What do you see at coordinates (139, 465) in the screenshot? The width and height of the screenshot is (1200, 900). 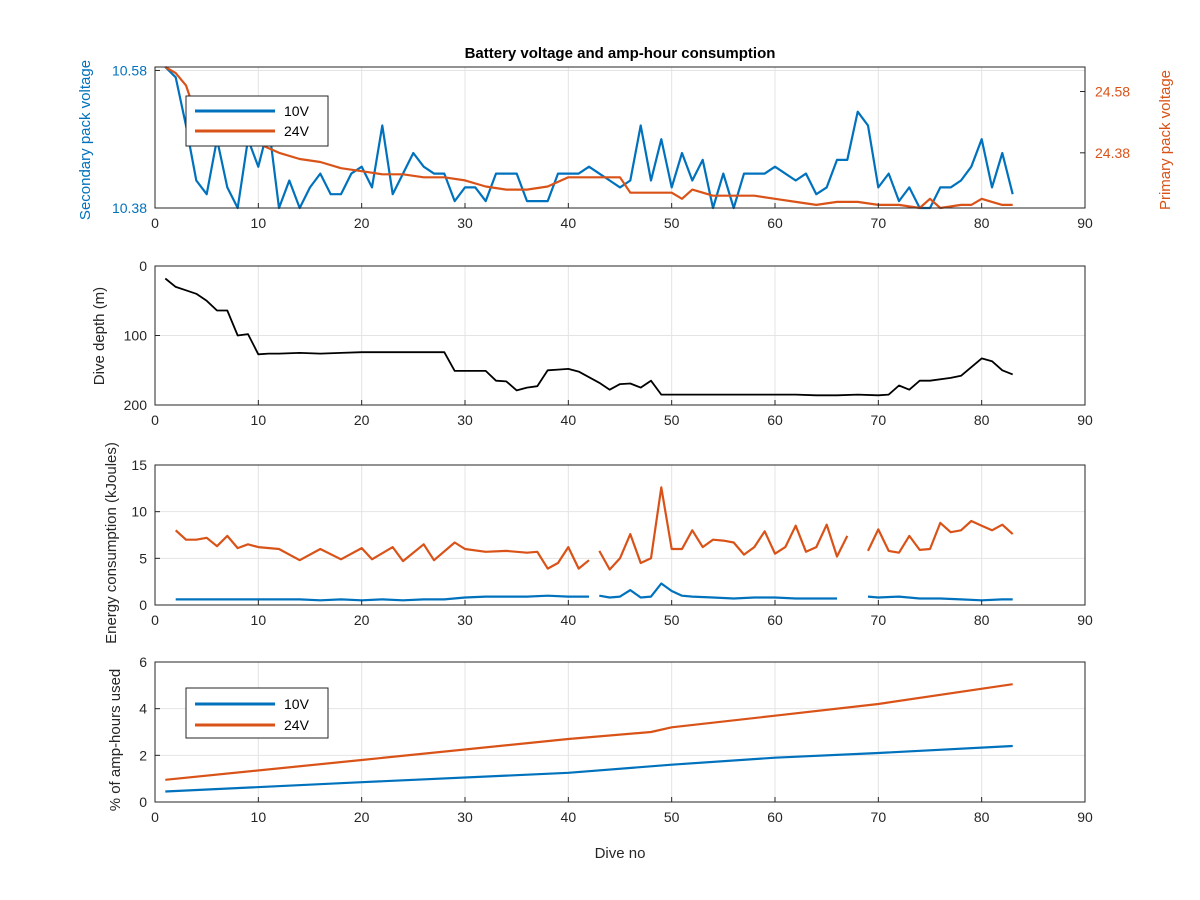 I see `y-tick-label: 15` at bounding box center [139, 465].